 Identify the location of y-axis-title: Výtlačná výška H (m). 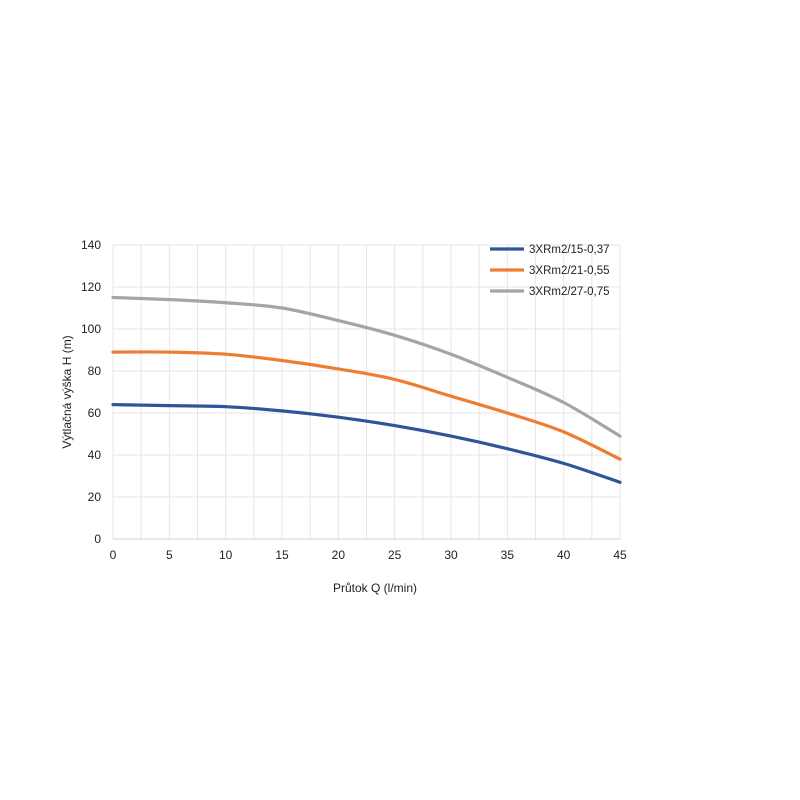
(67, 391).